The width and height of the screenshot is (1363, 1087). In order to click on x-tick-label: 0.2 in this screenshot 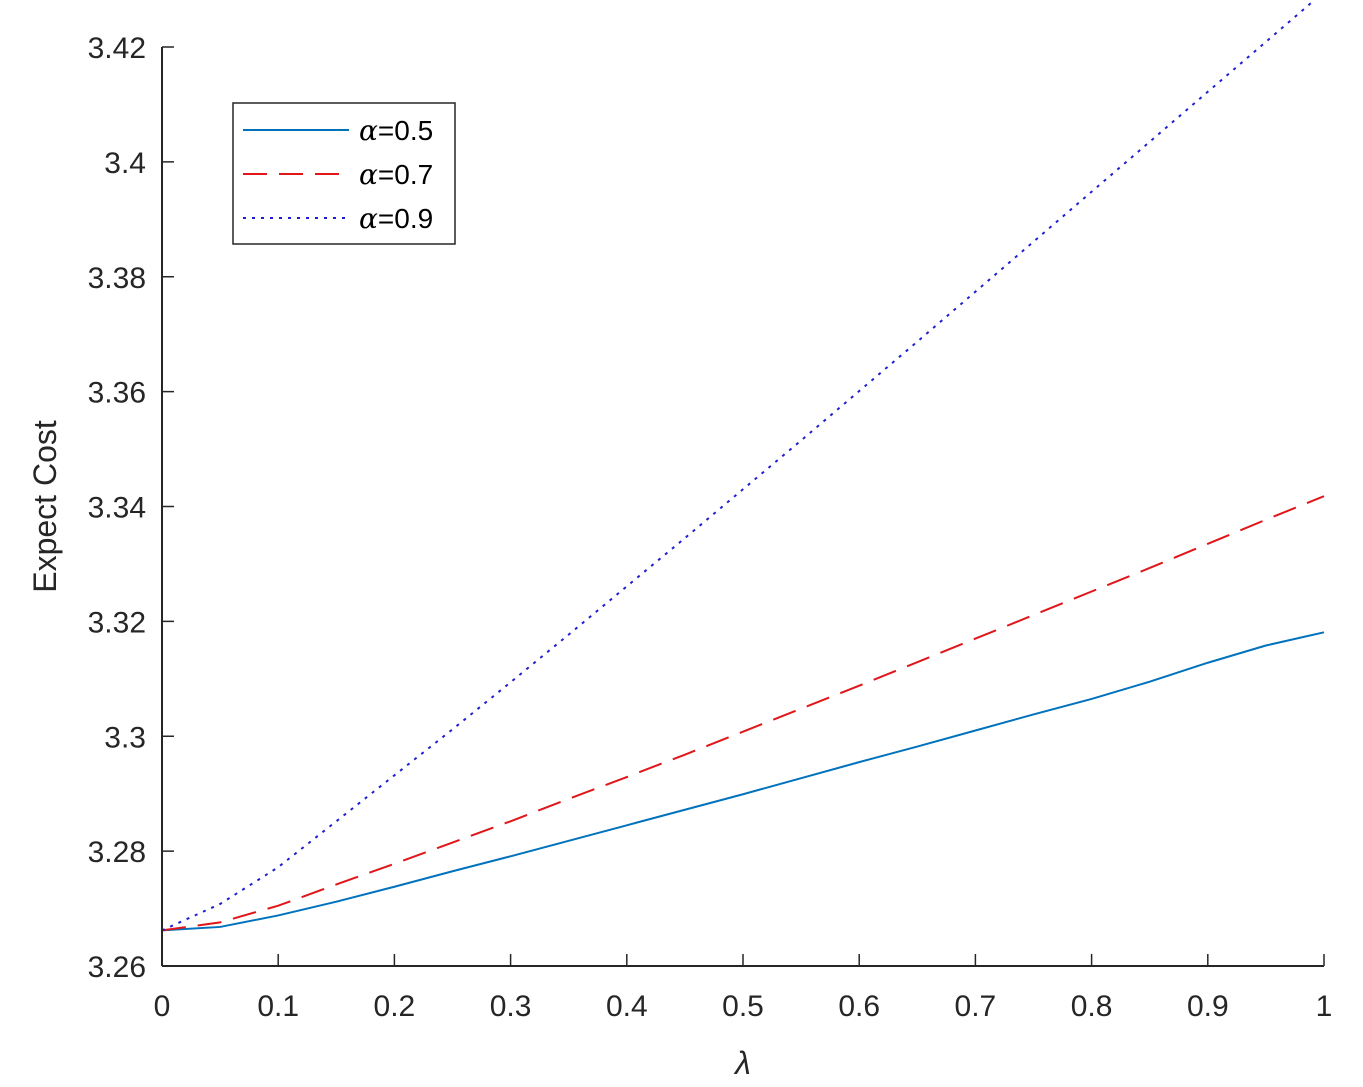, I will do `click(395, 1006)`.